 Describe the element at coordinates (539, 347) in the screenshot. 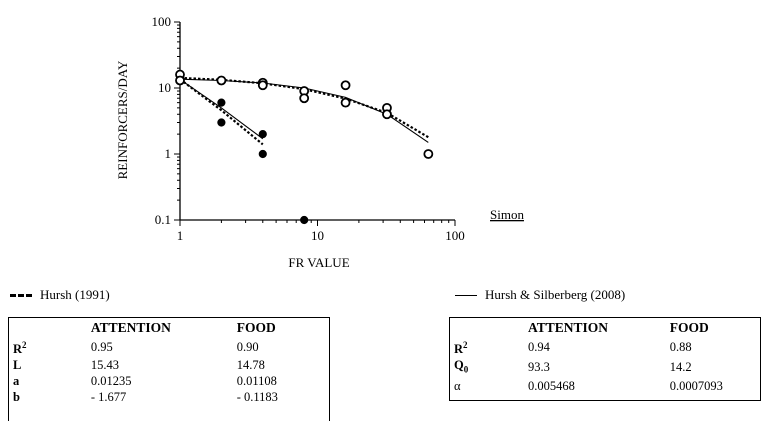

I see `attention-cell: 0.94` at that location.